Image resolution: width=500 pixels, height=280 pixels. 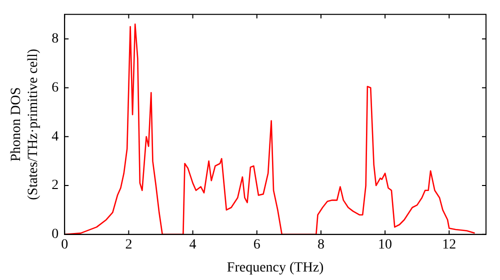 I want to click on x-tick-label: 12, so click(x=449, y=244).